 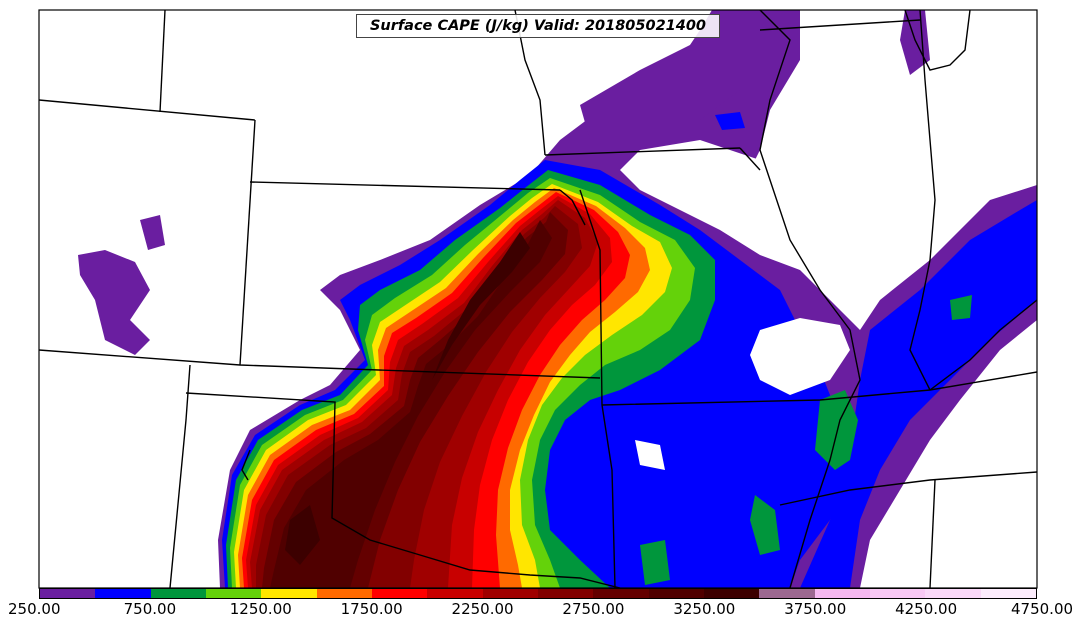 I want to click on boundary-ks-mo-north, so click(x=750, y=159).